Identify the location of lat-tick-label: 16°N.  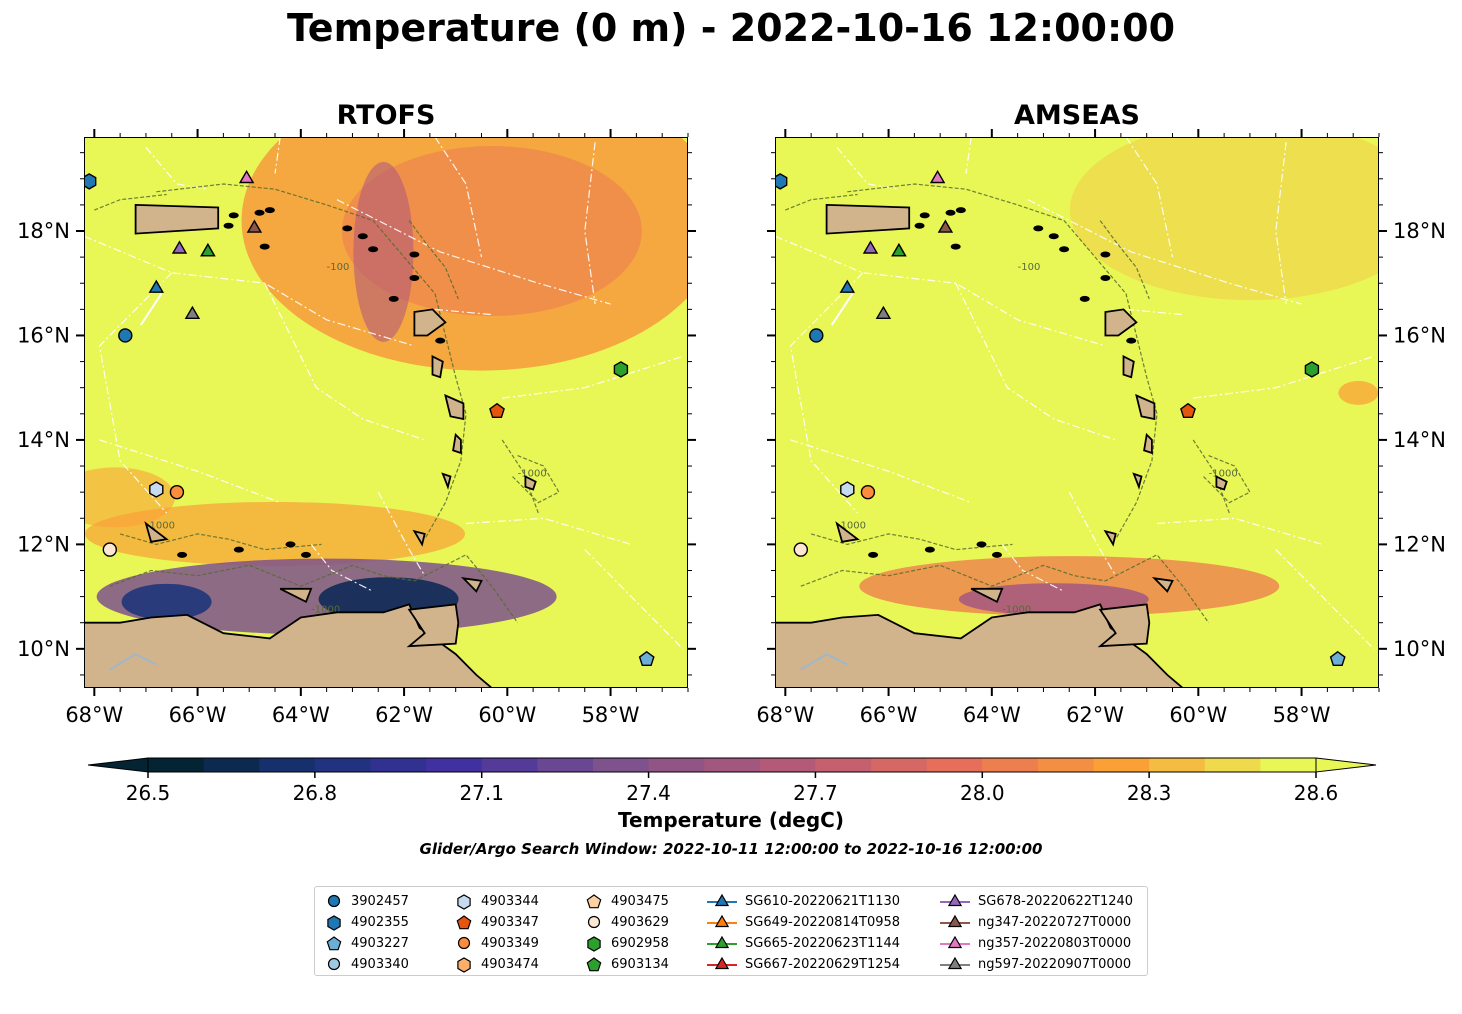
(43, 335).